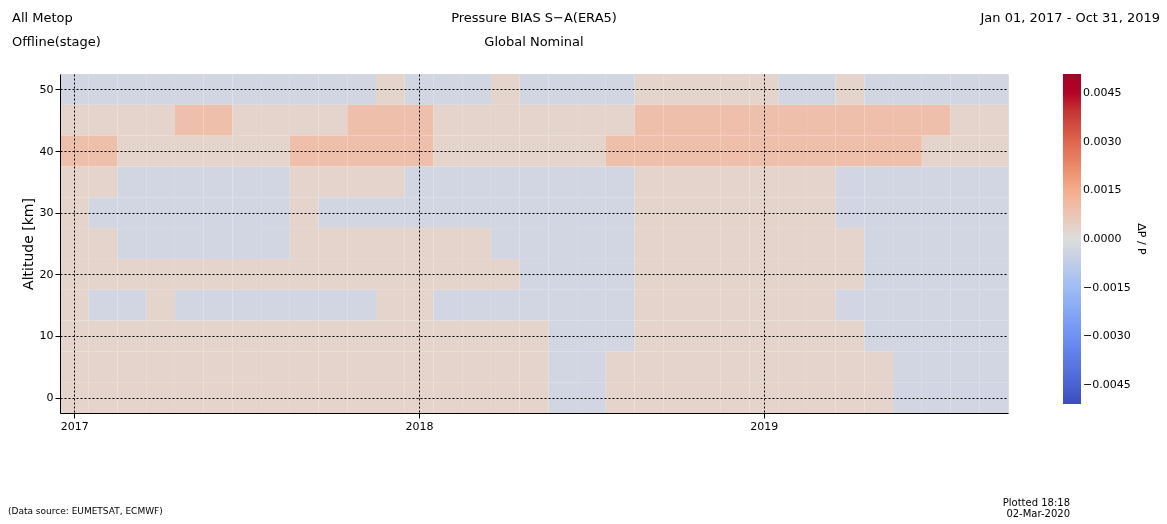  Describe the element at coordinates (1107, 384) in the screenshot. I see `color-bar-label: −0.0045` at that location.